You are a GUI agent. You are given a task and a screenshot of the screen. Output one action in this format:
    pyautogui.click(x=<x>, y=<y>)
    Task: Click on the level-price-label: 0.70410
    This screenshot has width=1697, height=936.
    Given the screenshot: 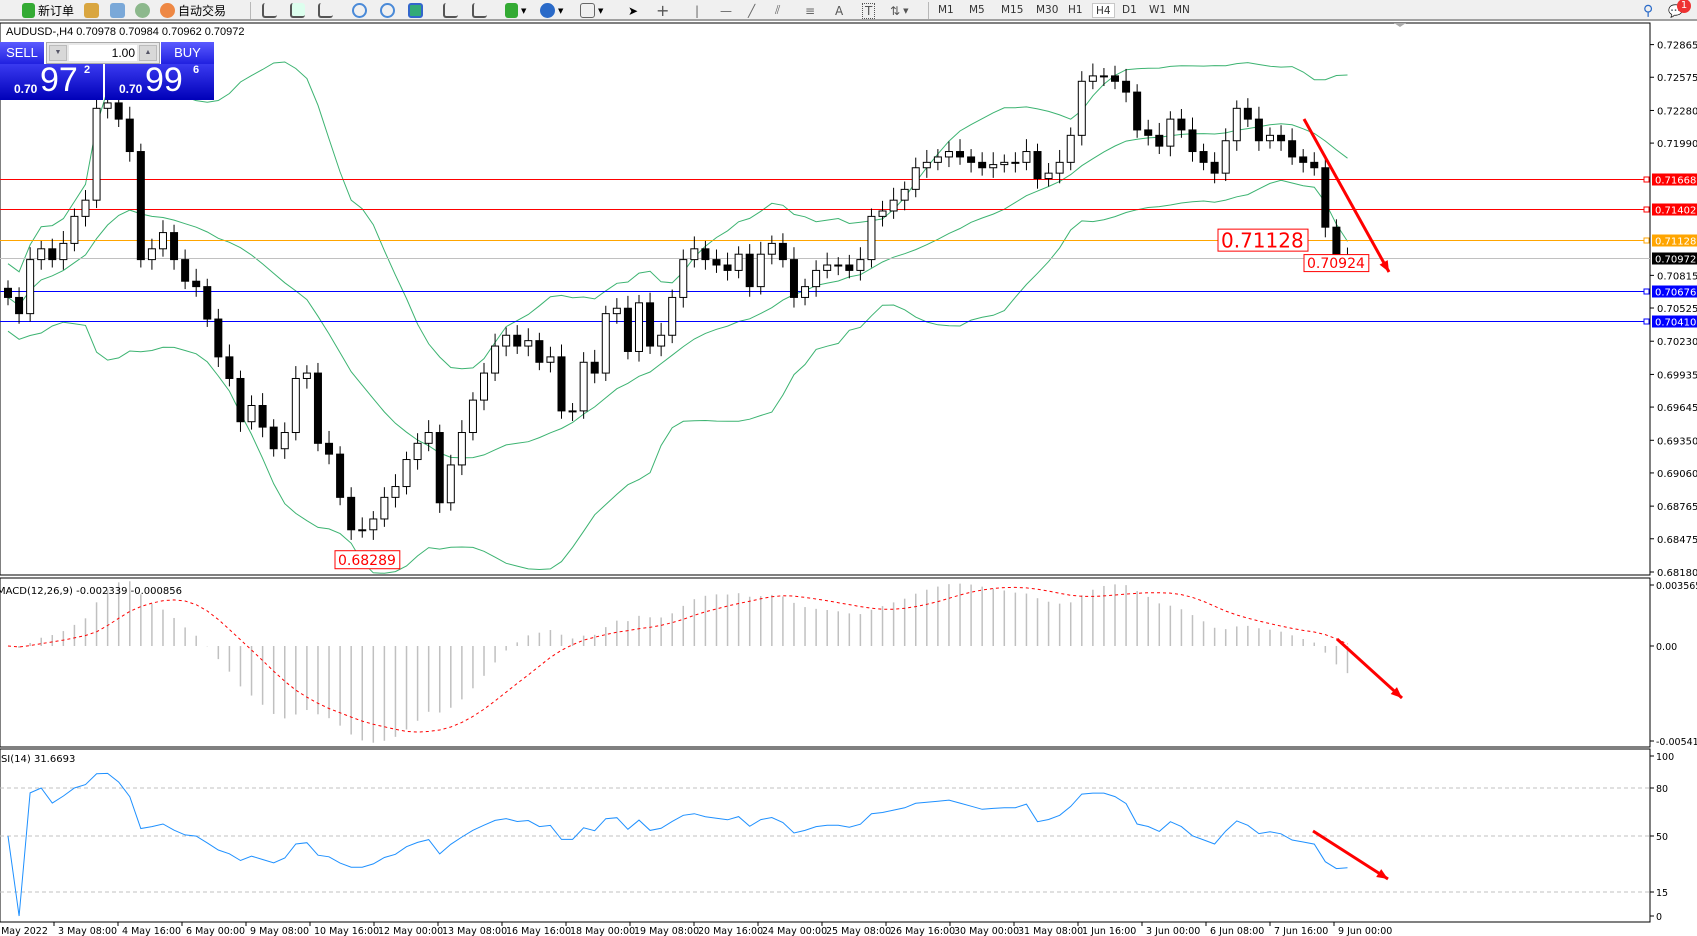 What is the action you would take?
    pyautogui.click(x=1675, y=323)
    